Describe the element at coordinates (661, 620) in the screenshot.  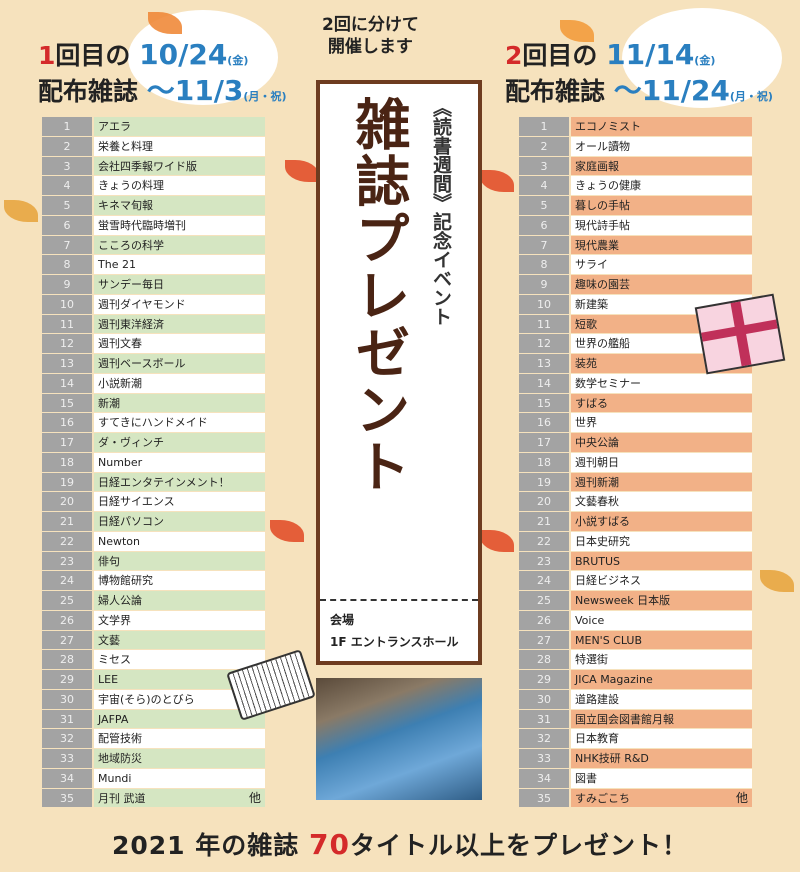
I see `magazine-title: Voice` at that location.